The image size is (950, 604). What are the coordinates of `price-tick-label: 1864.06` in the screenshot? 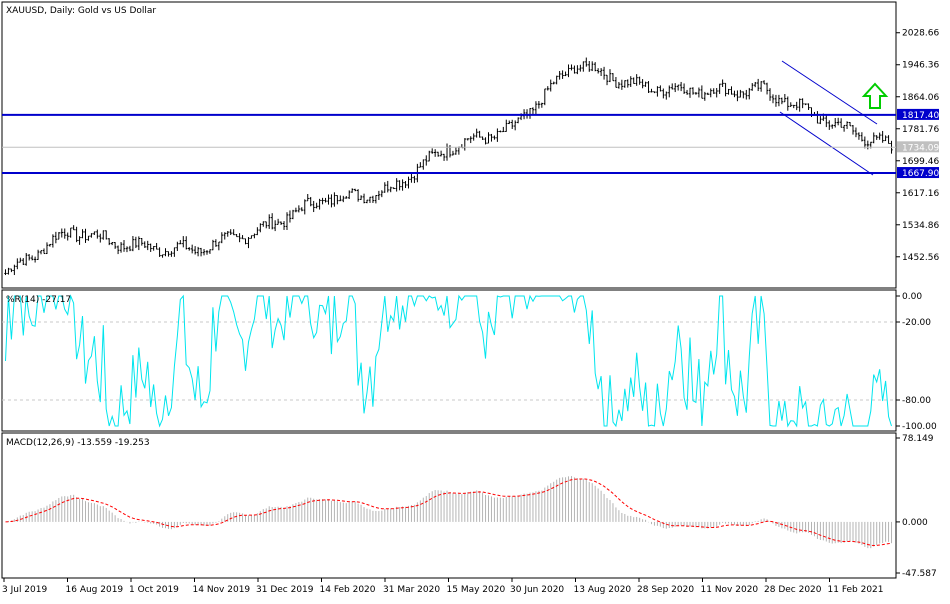 It's located at (920, 98).